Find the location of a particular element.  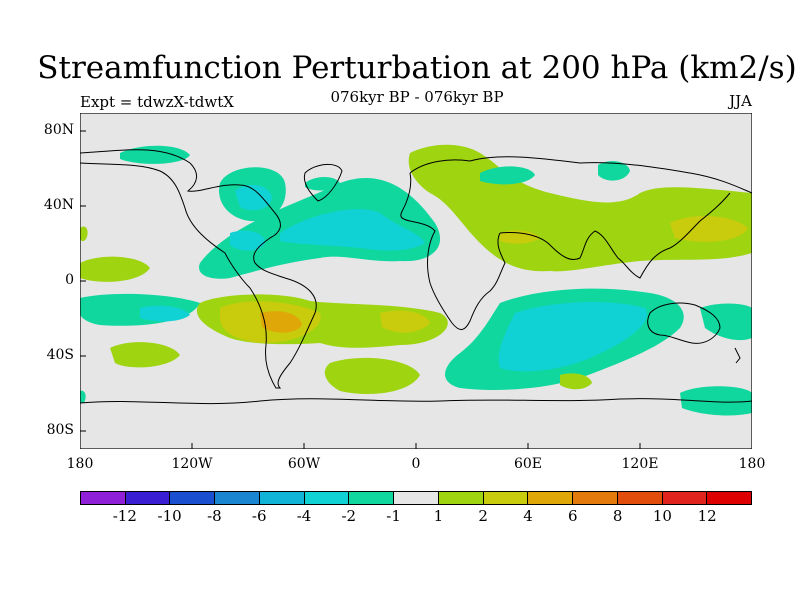

colorbar-label: -4 is located at coordinates (304, 516).